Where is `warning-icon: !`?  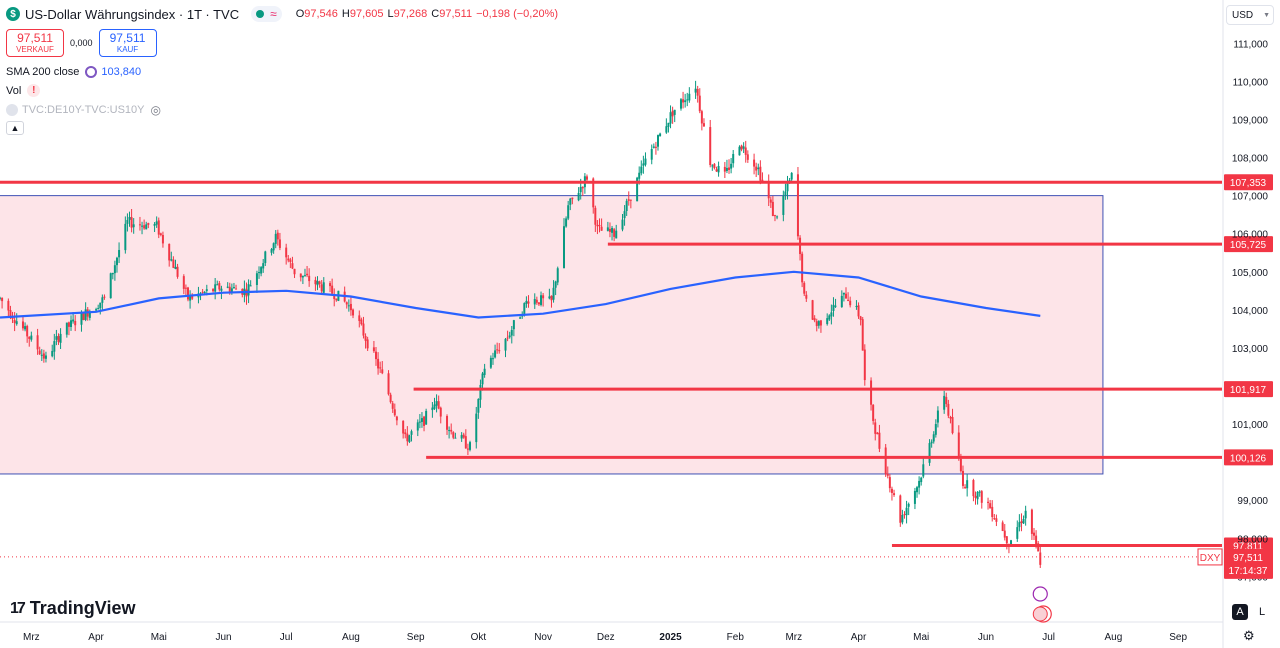 warning-icon: ! is located at coordinates (34, 90).